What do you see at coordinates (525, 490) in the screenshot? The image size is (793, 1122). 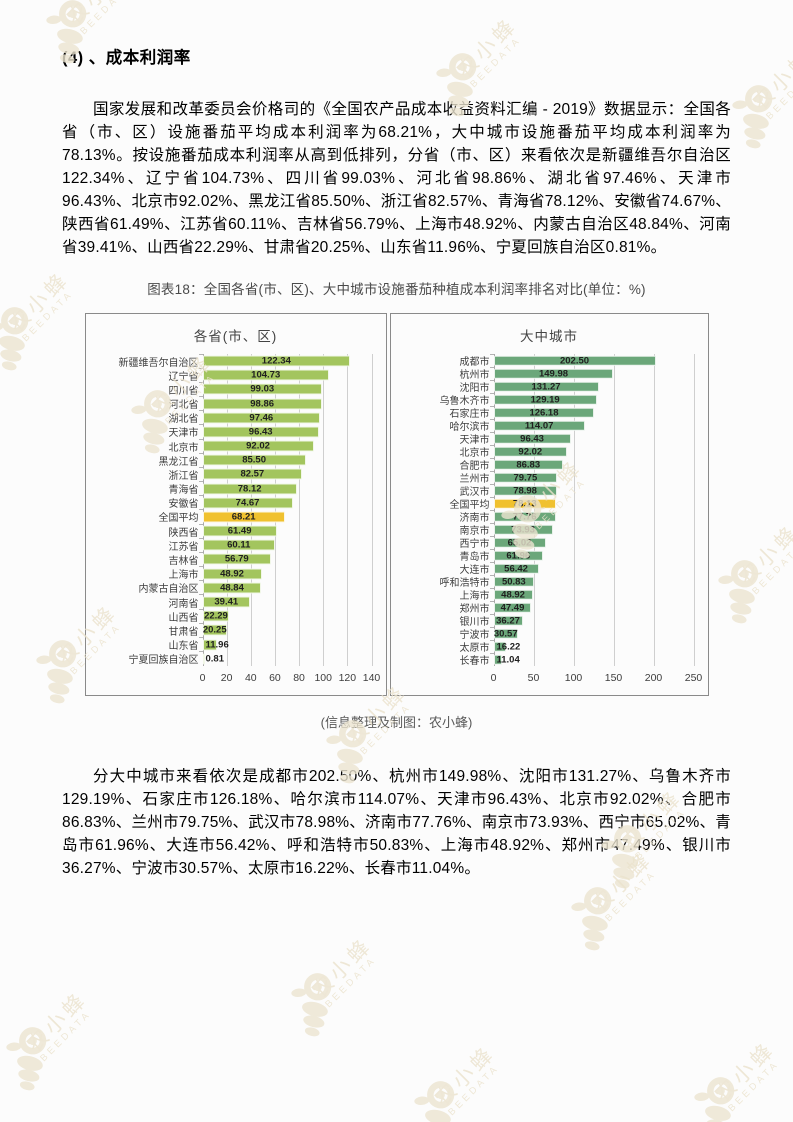 I see `value-label: 78.98` at bounding box center [525, 490].